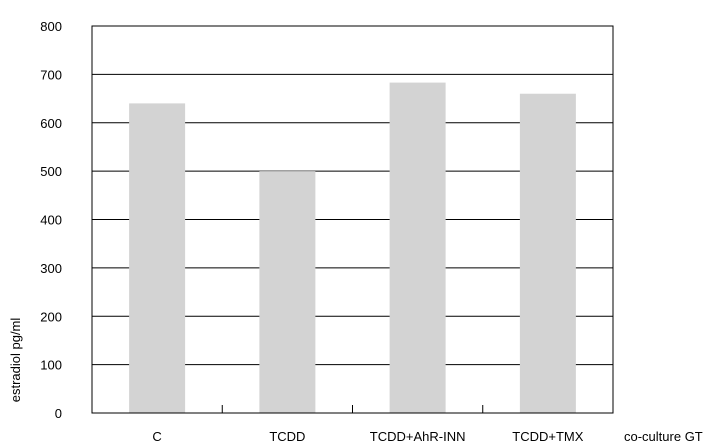 This screenshot has width=725, height=444. Describe the element at coordinates (418, 436) in the screenshot. I see `x-tick-label: TCDD+AhR-INN` at that location.